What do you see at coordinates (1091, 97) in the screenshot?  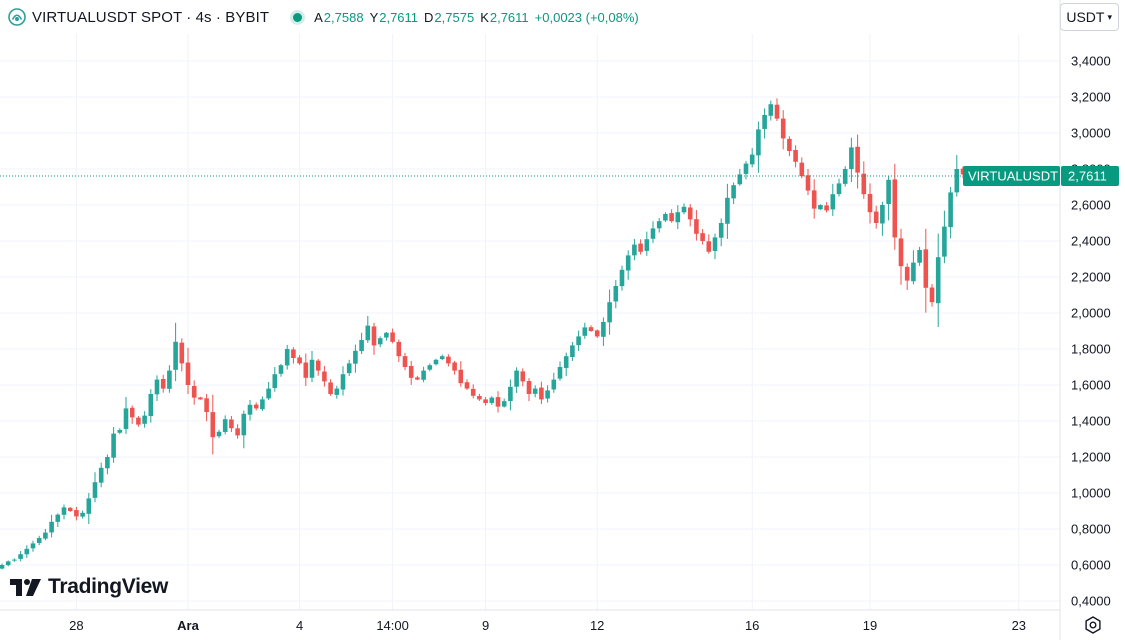 I see `price-tick-label: 3,2000` at bounding box center [1091, 97].